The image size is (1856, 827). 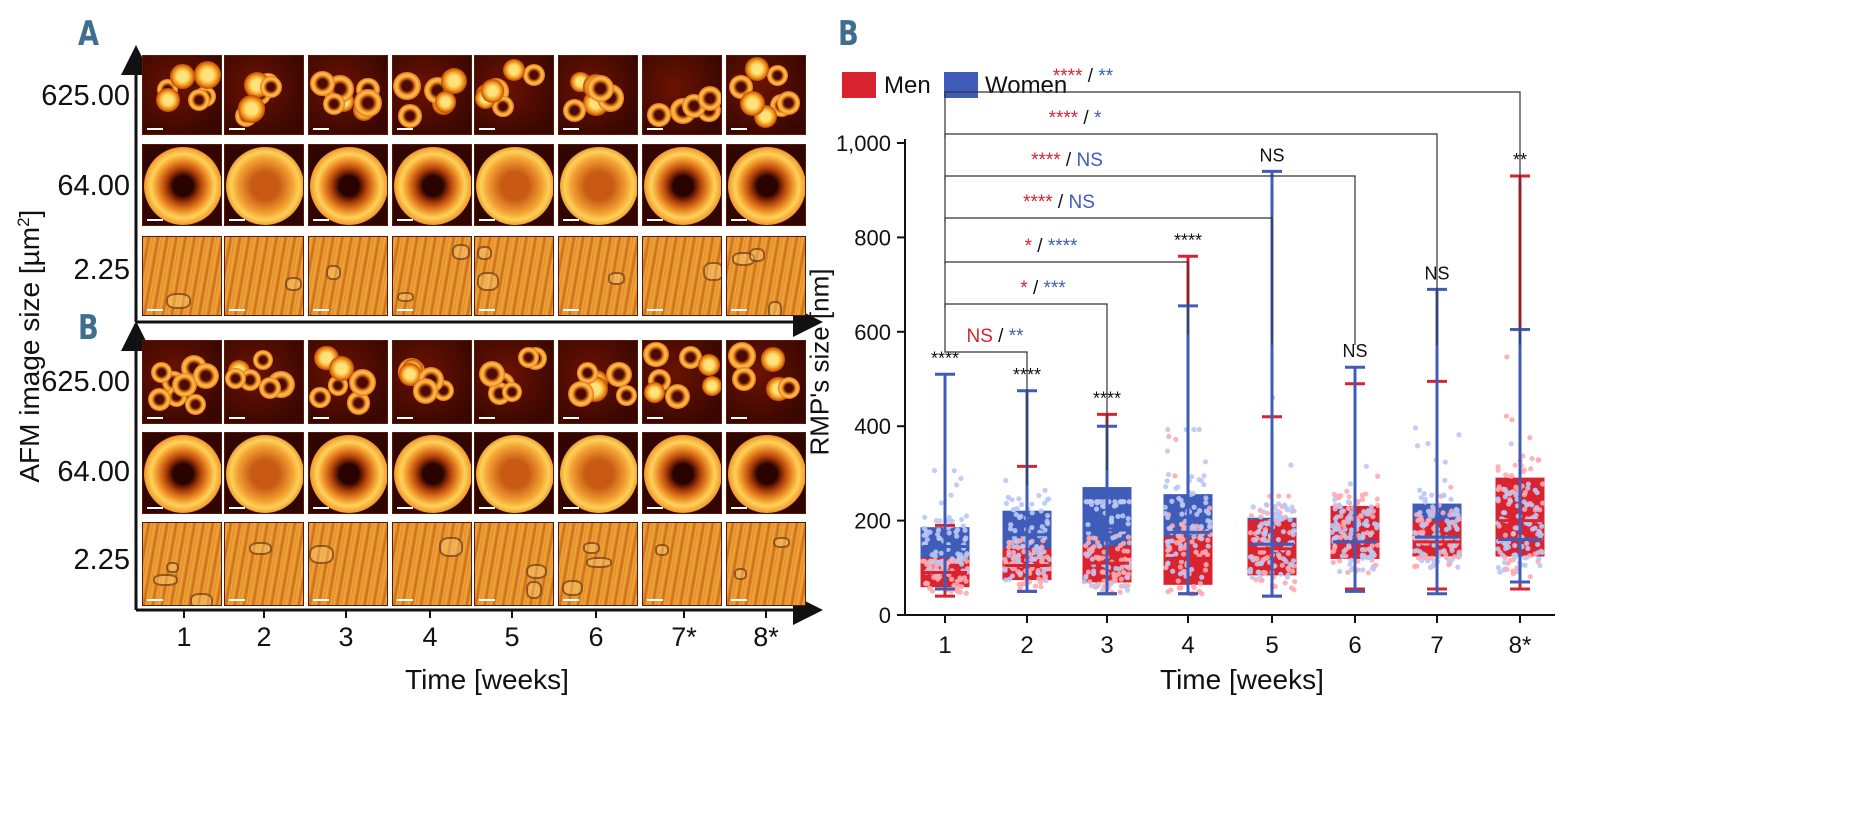 What do you see at coordinates (1026, 386) in the screenshot?
I see `comparison-bracket` at bounding box center [1026, 386].